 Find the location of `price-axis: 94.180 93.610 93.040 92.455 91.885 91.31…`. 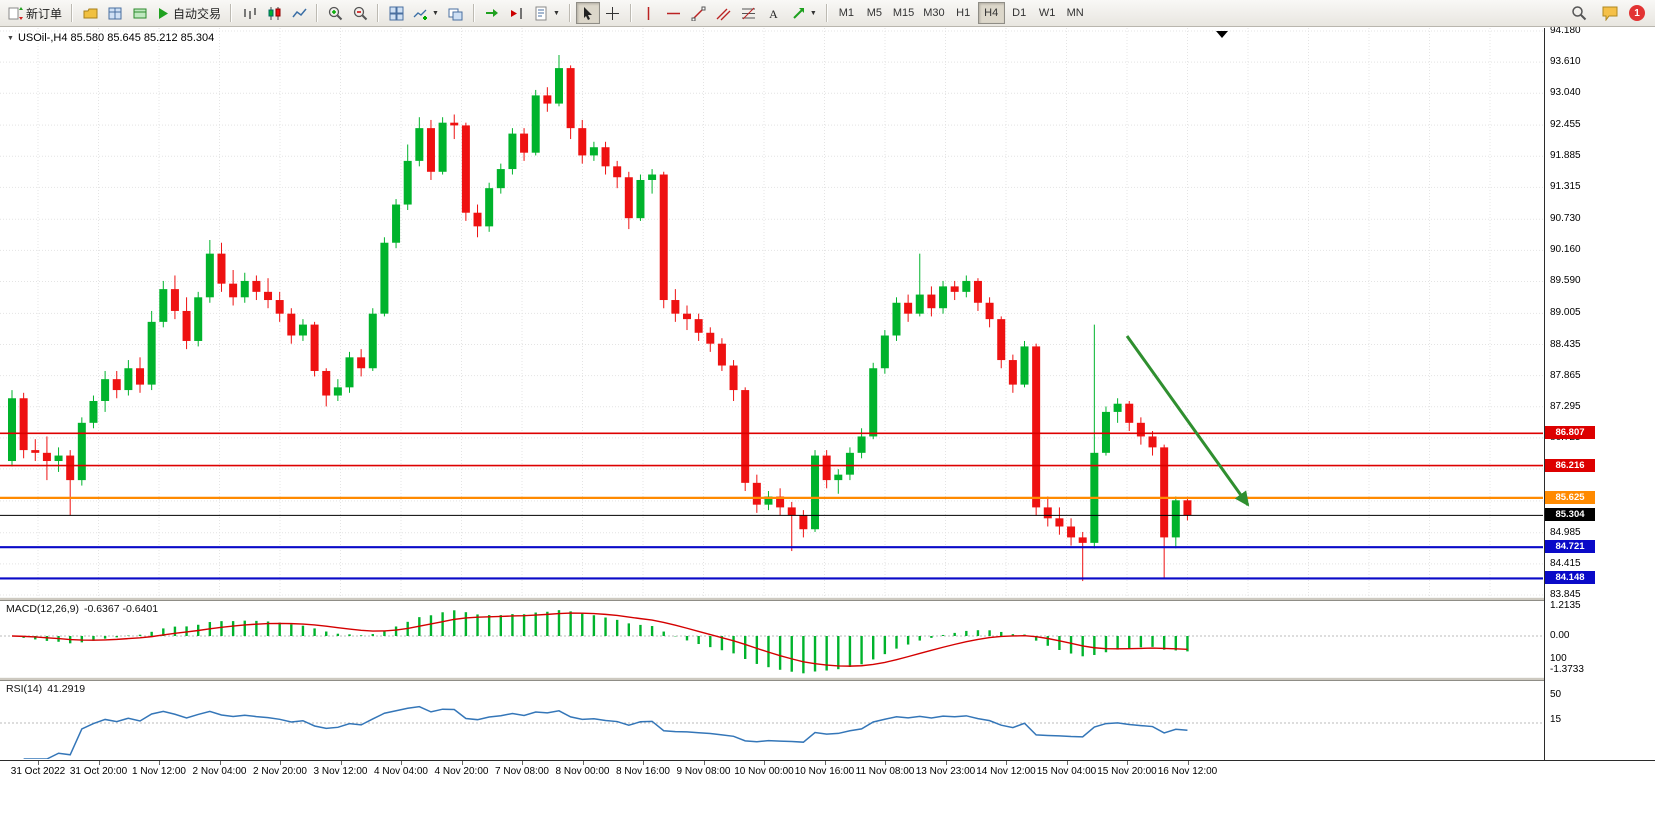

price-axis: 94.180 93.610 93.040 92.455 91.885 91.31… is located at coordinates (1599, 392).